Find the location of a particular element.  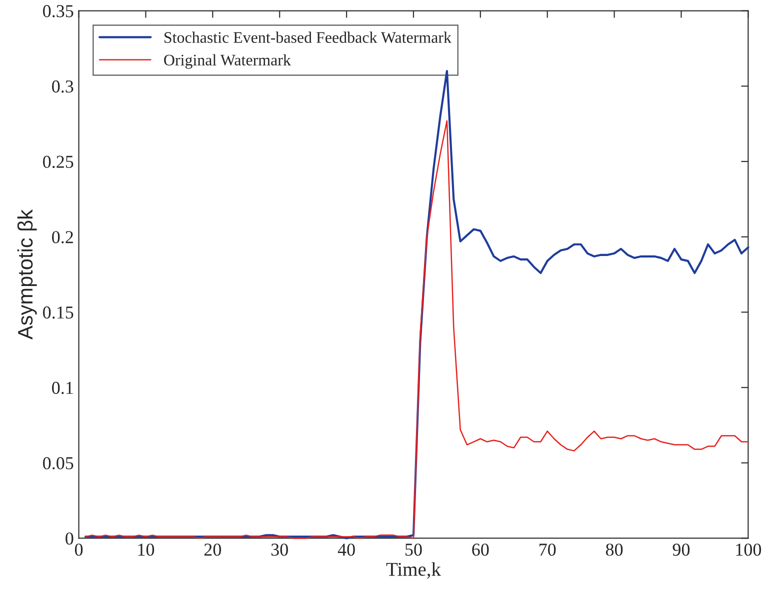

x-tick-label: 10 is located at coordinates (146, 550).